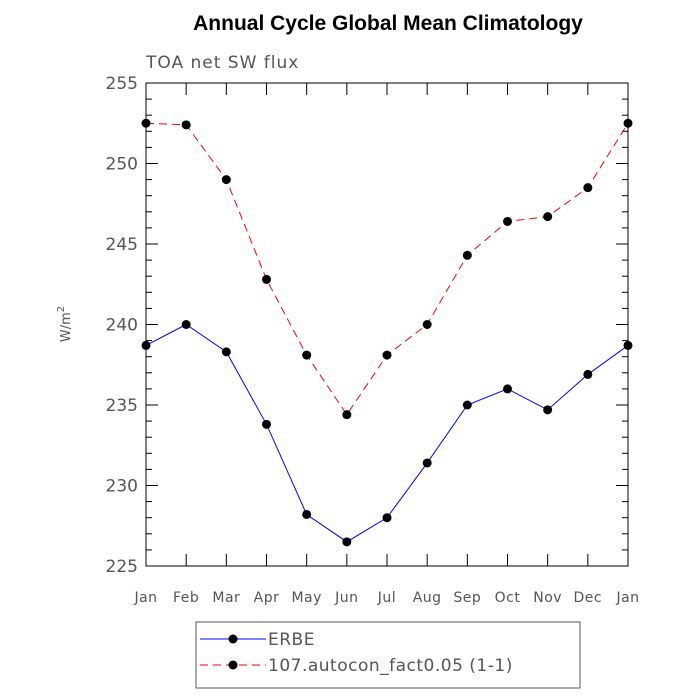 Image resolution: width=700 pixels, height=700 pixels. What do you see at coordinates (186, 598) in the screenshot?
I see `x-tick-label: Feb` at bounding box center [186, 598].